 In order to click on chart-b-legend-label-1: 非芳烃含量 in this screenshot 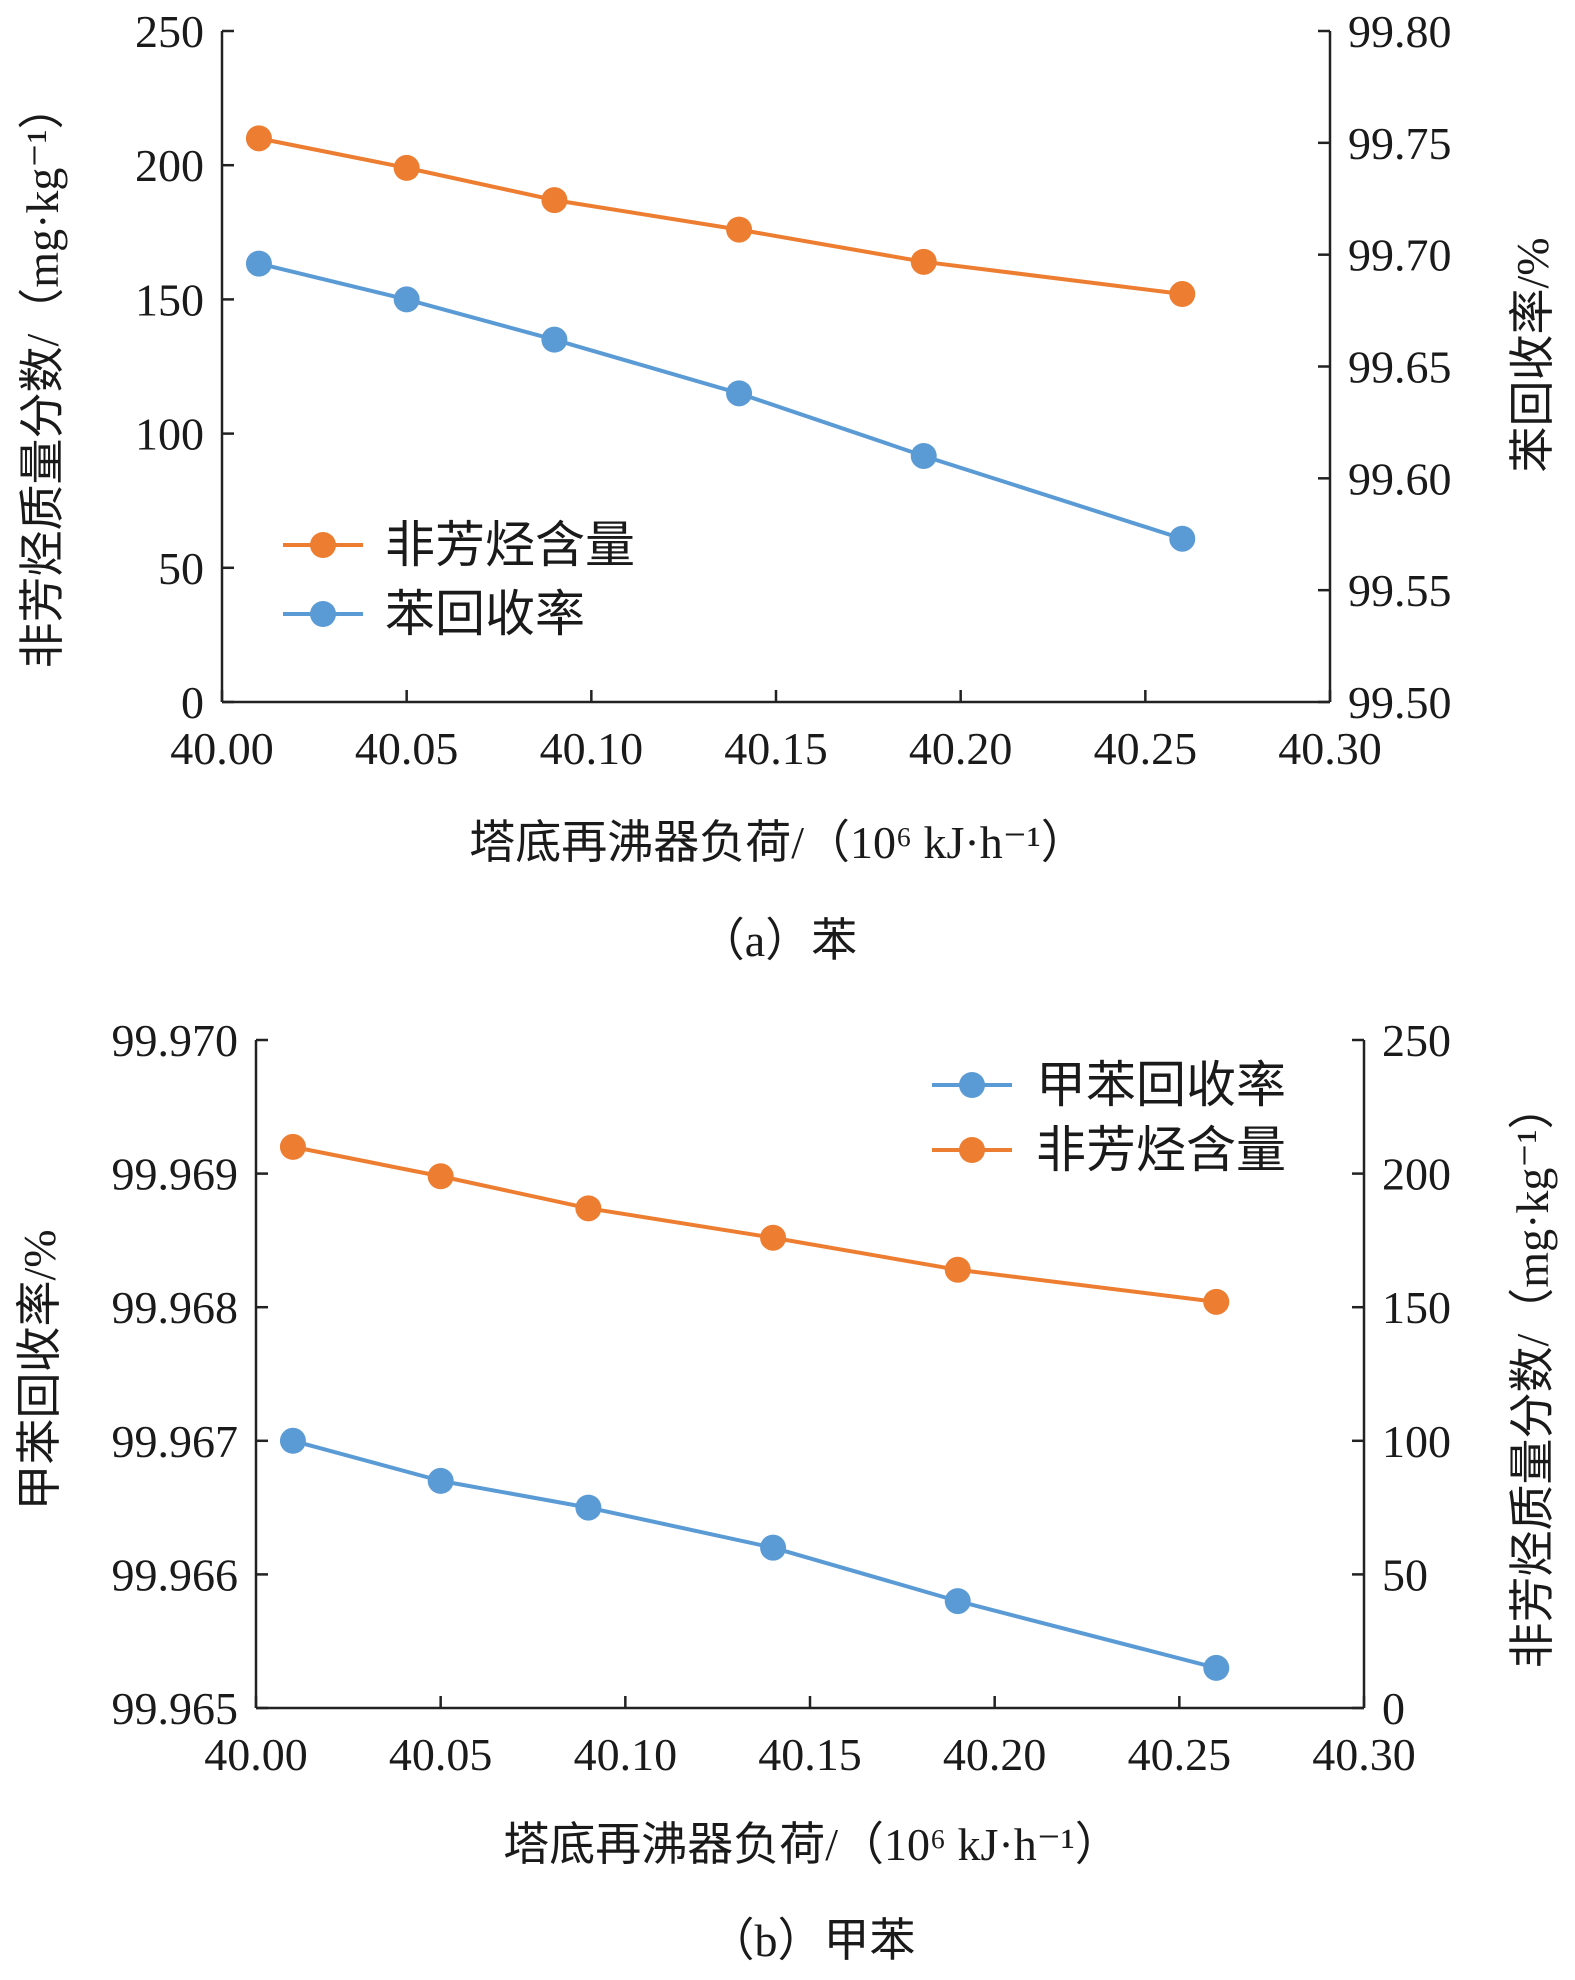, I will do `click(1161, 1150)`.